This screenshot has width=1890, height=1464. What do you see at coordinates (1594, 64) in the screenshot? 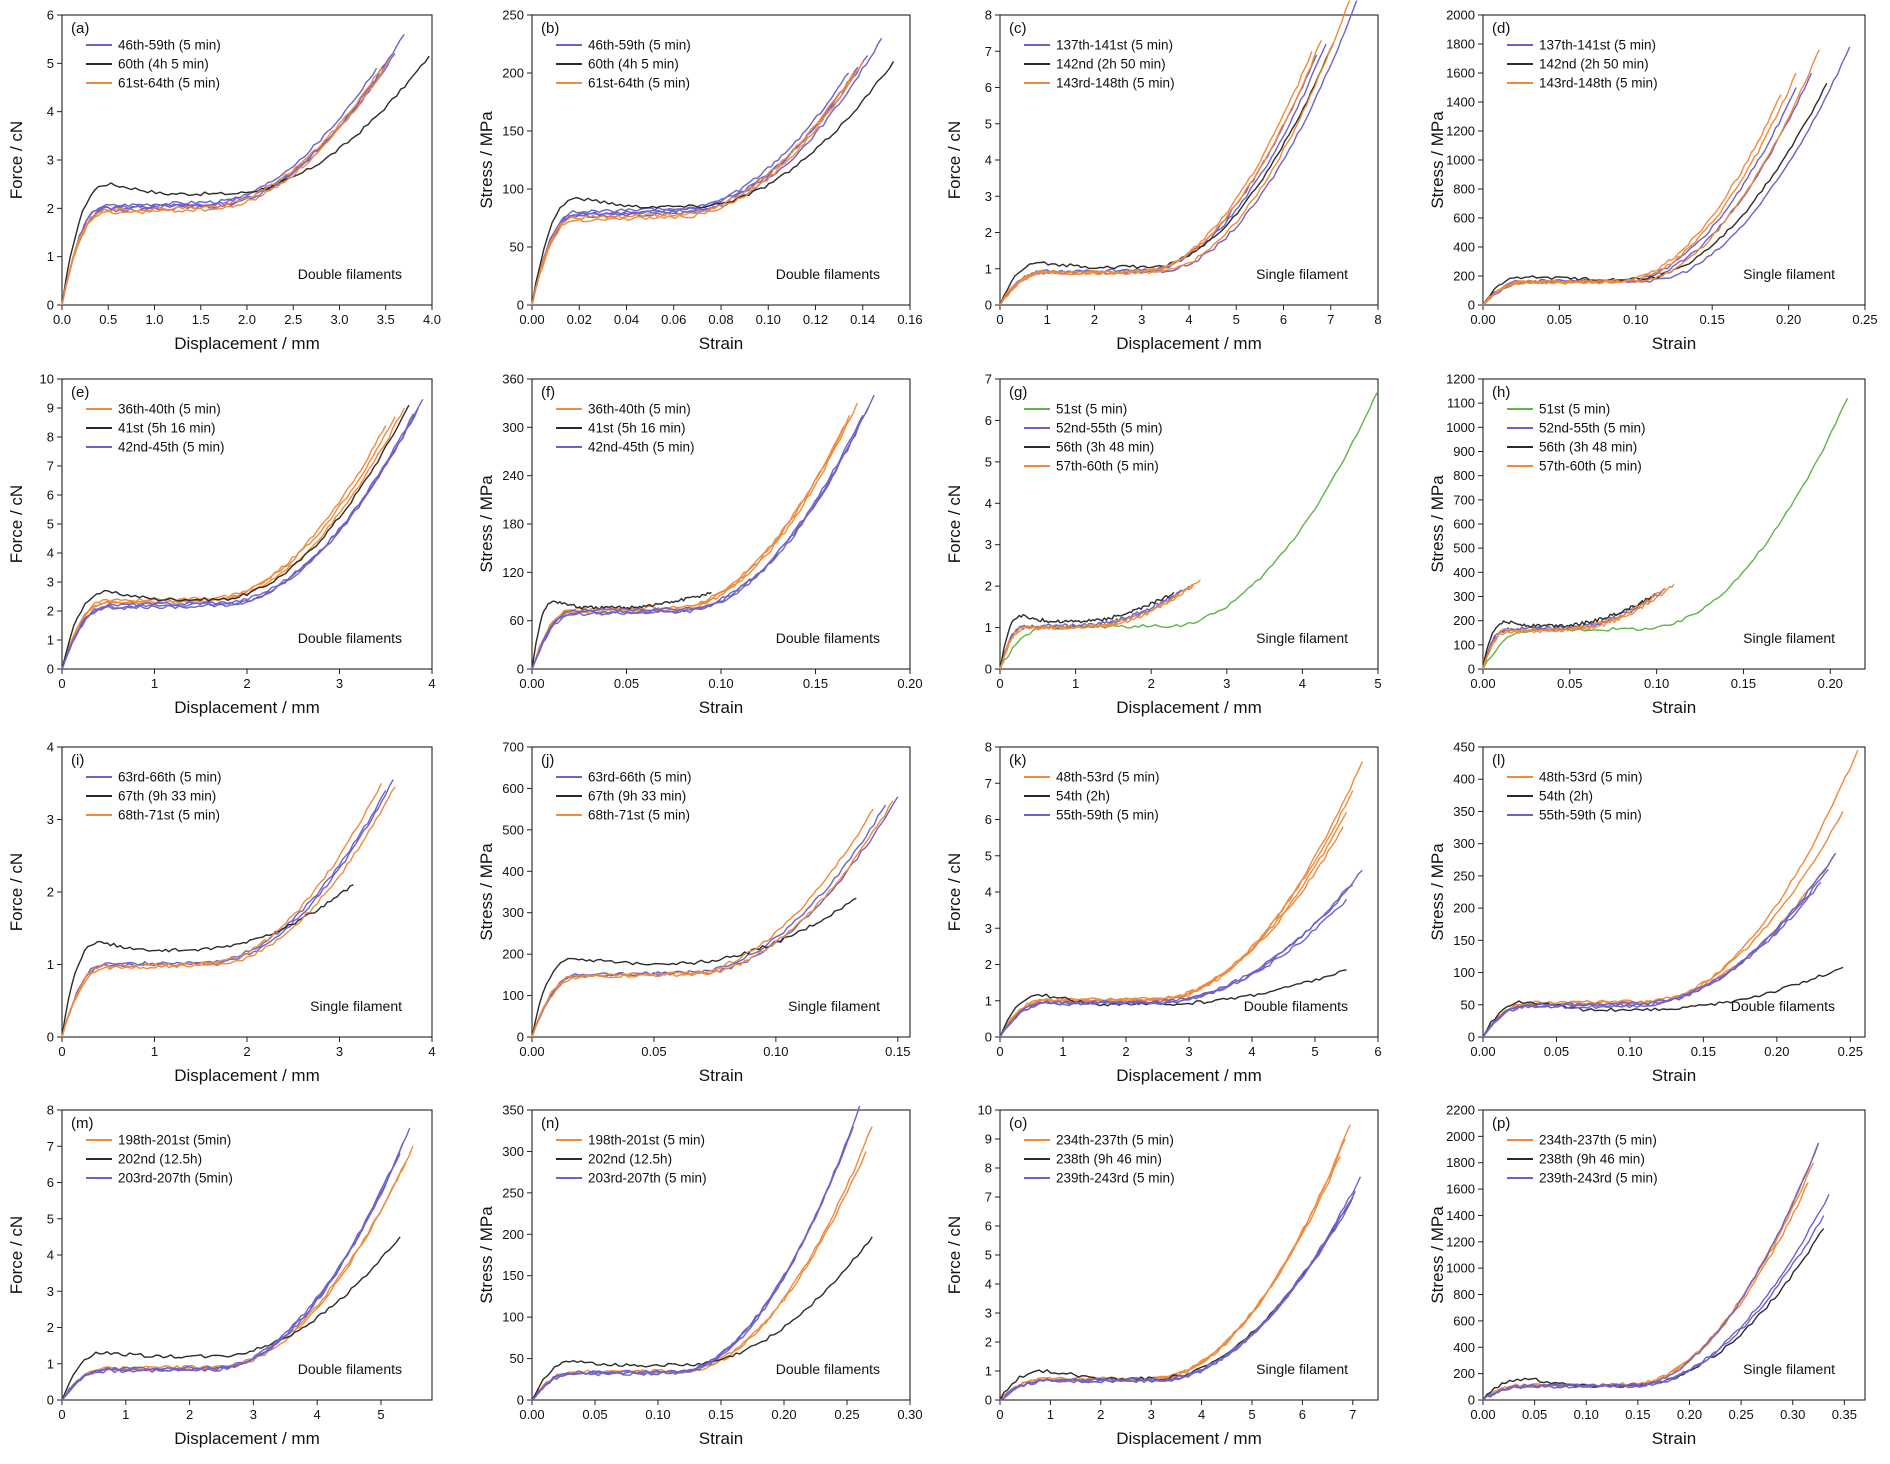
I see `legend-entry: 142nd (2h 50 min)` at bounding box center [1594, 64].